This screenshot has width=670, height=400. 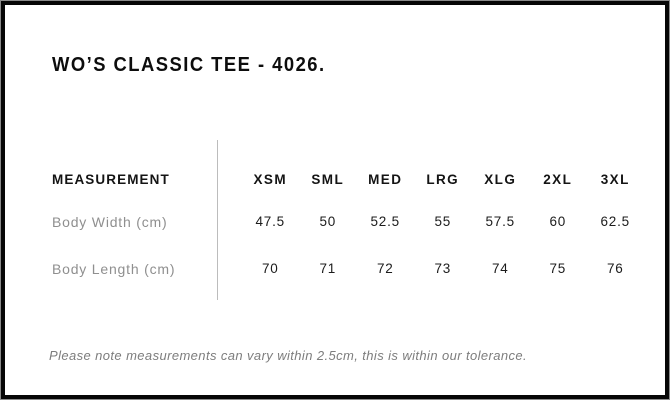 I want to click on body-length-sml-value: 71, so click(x=328, y=268).